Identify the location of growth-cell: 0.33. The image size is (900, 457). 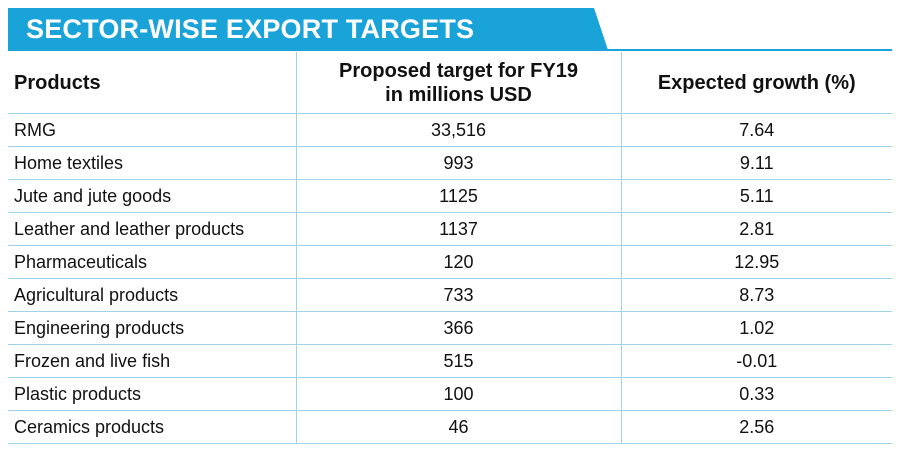
(756, 394).